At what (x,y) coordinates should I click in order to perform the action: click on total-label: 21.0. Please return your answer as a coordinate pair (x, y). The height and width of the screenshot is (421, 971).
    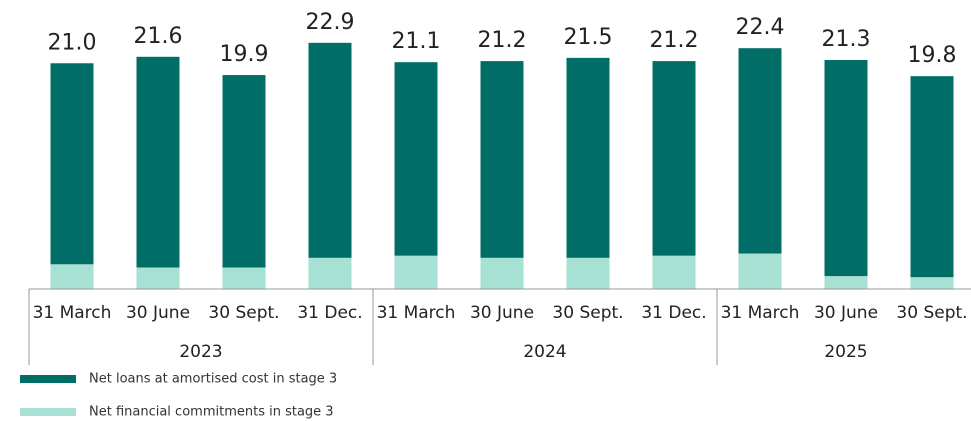
    Looking at the image, I should click on (72, 42).